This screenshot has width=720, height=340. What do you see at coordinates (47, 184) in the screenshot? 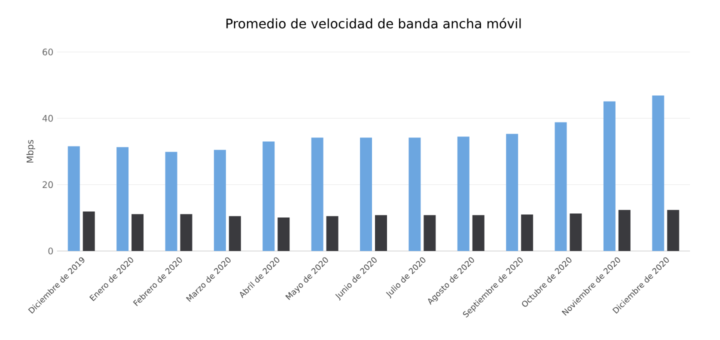
I see `y-tick-label: 20` at bounding box center [47, 184].